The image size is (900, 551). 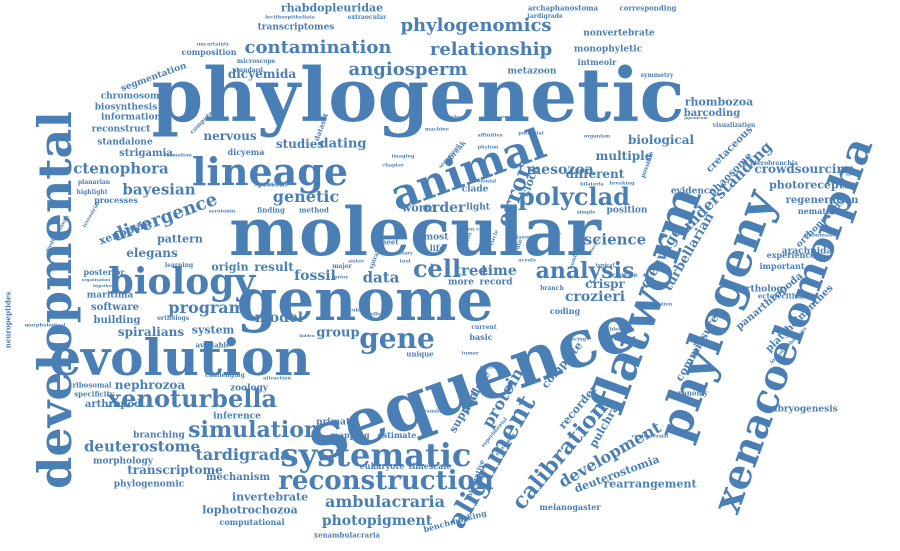 I want to click on cloud-word: member, so click(x=452, y=117).